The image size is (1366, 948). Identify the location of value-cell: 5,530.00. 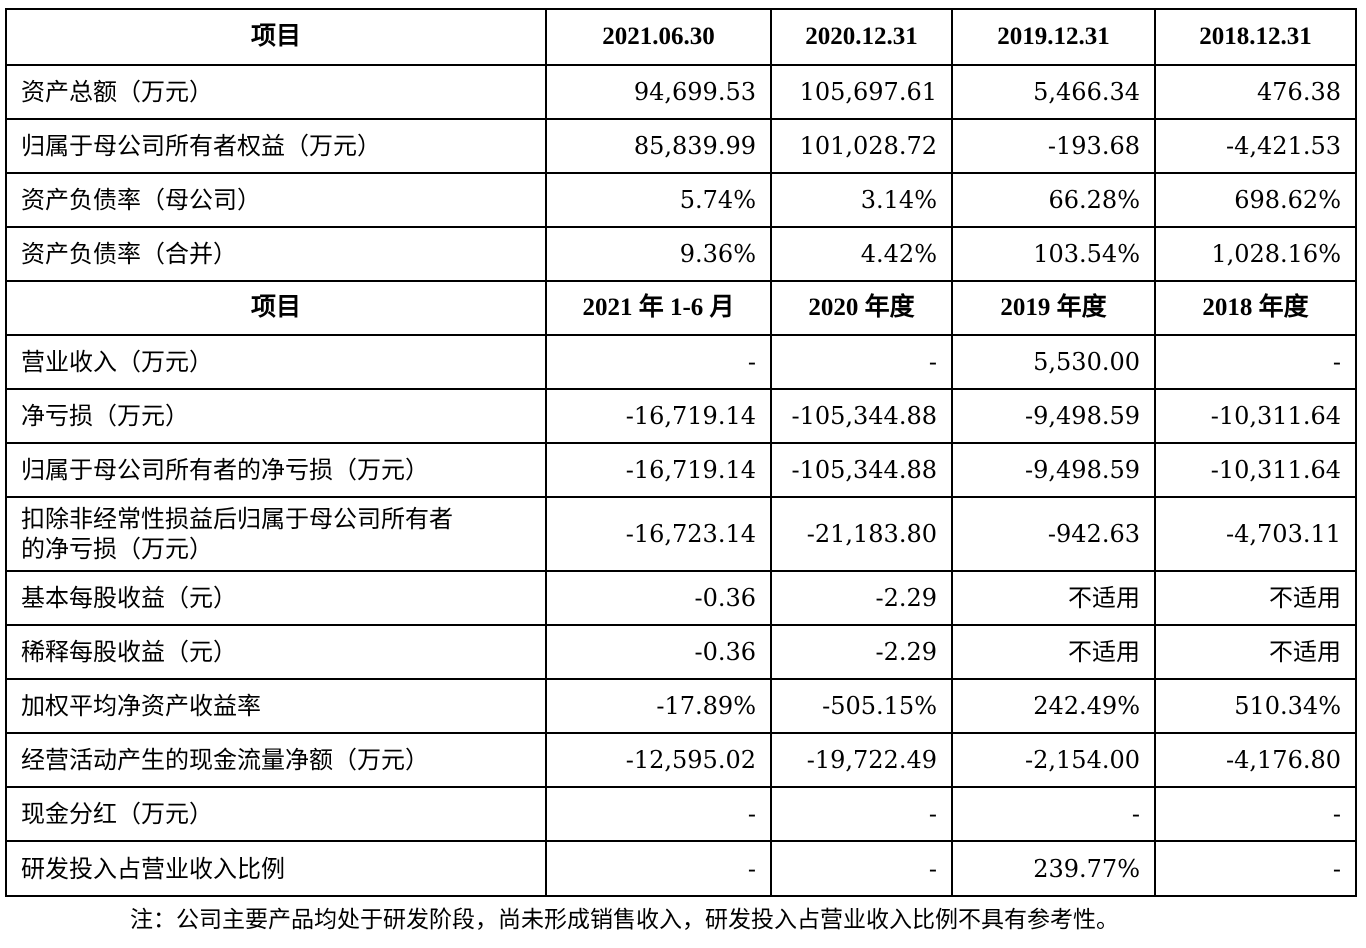
(1053, 362).